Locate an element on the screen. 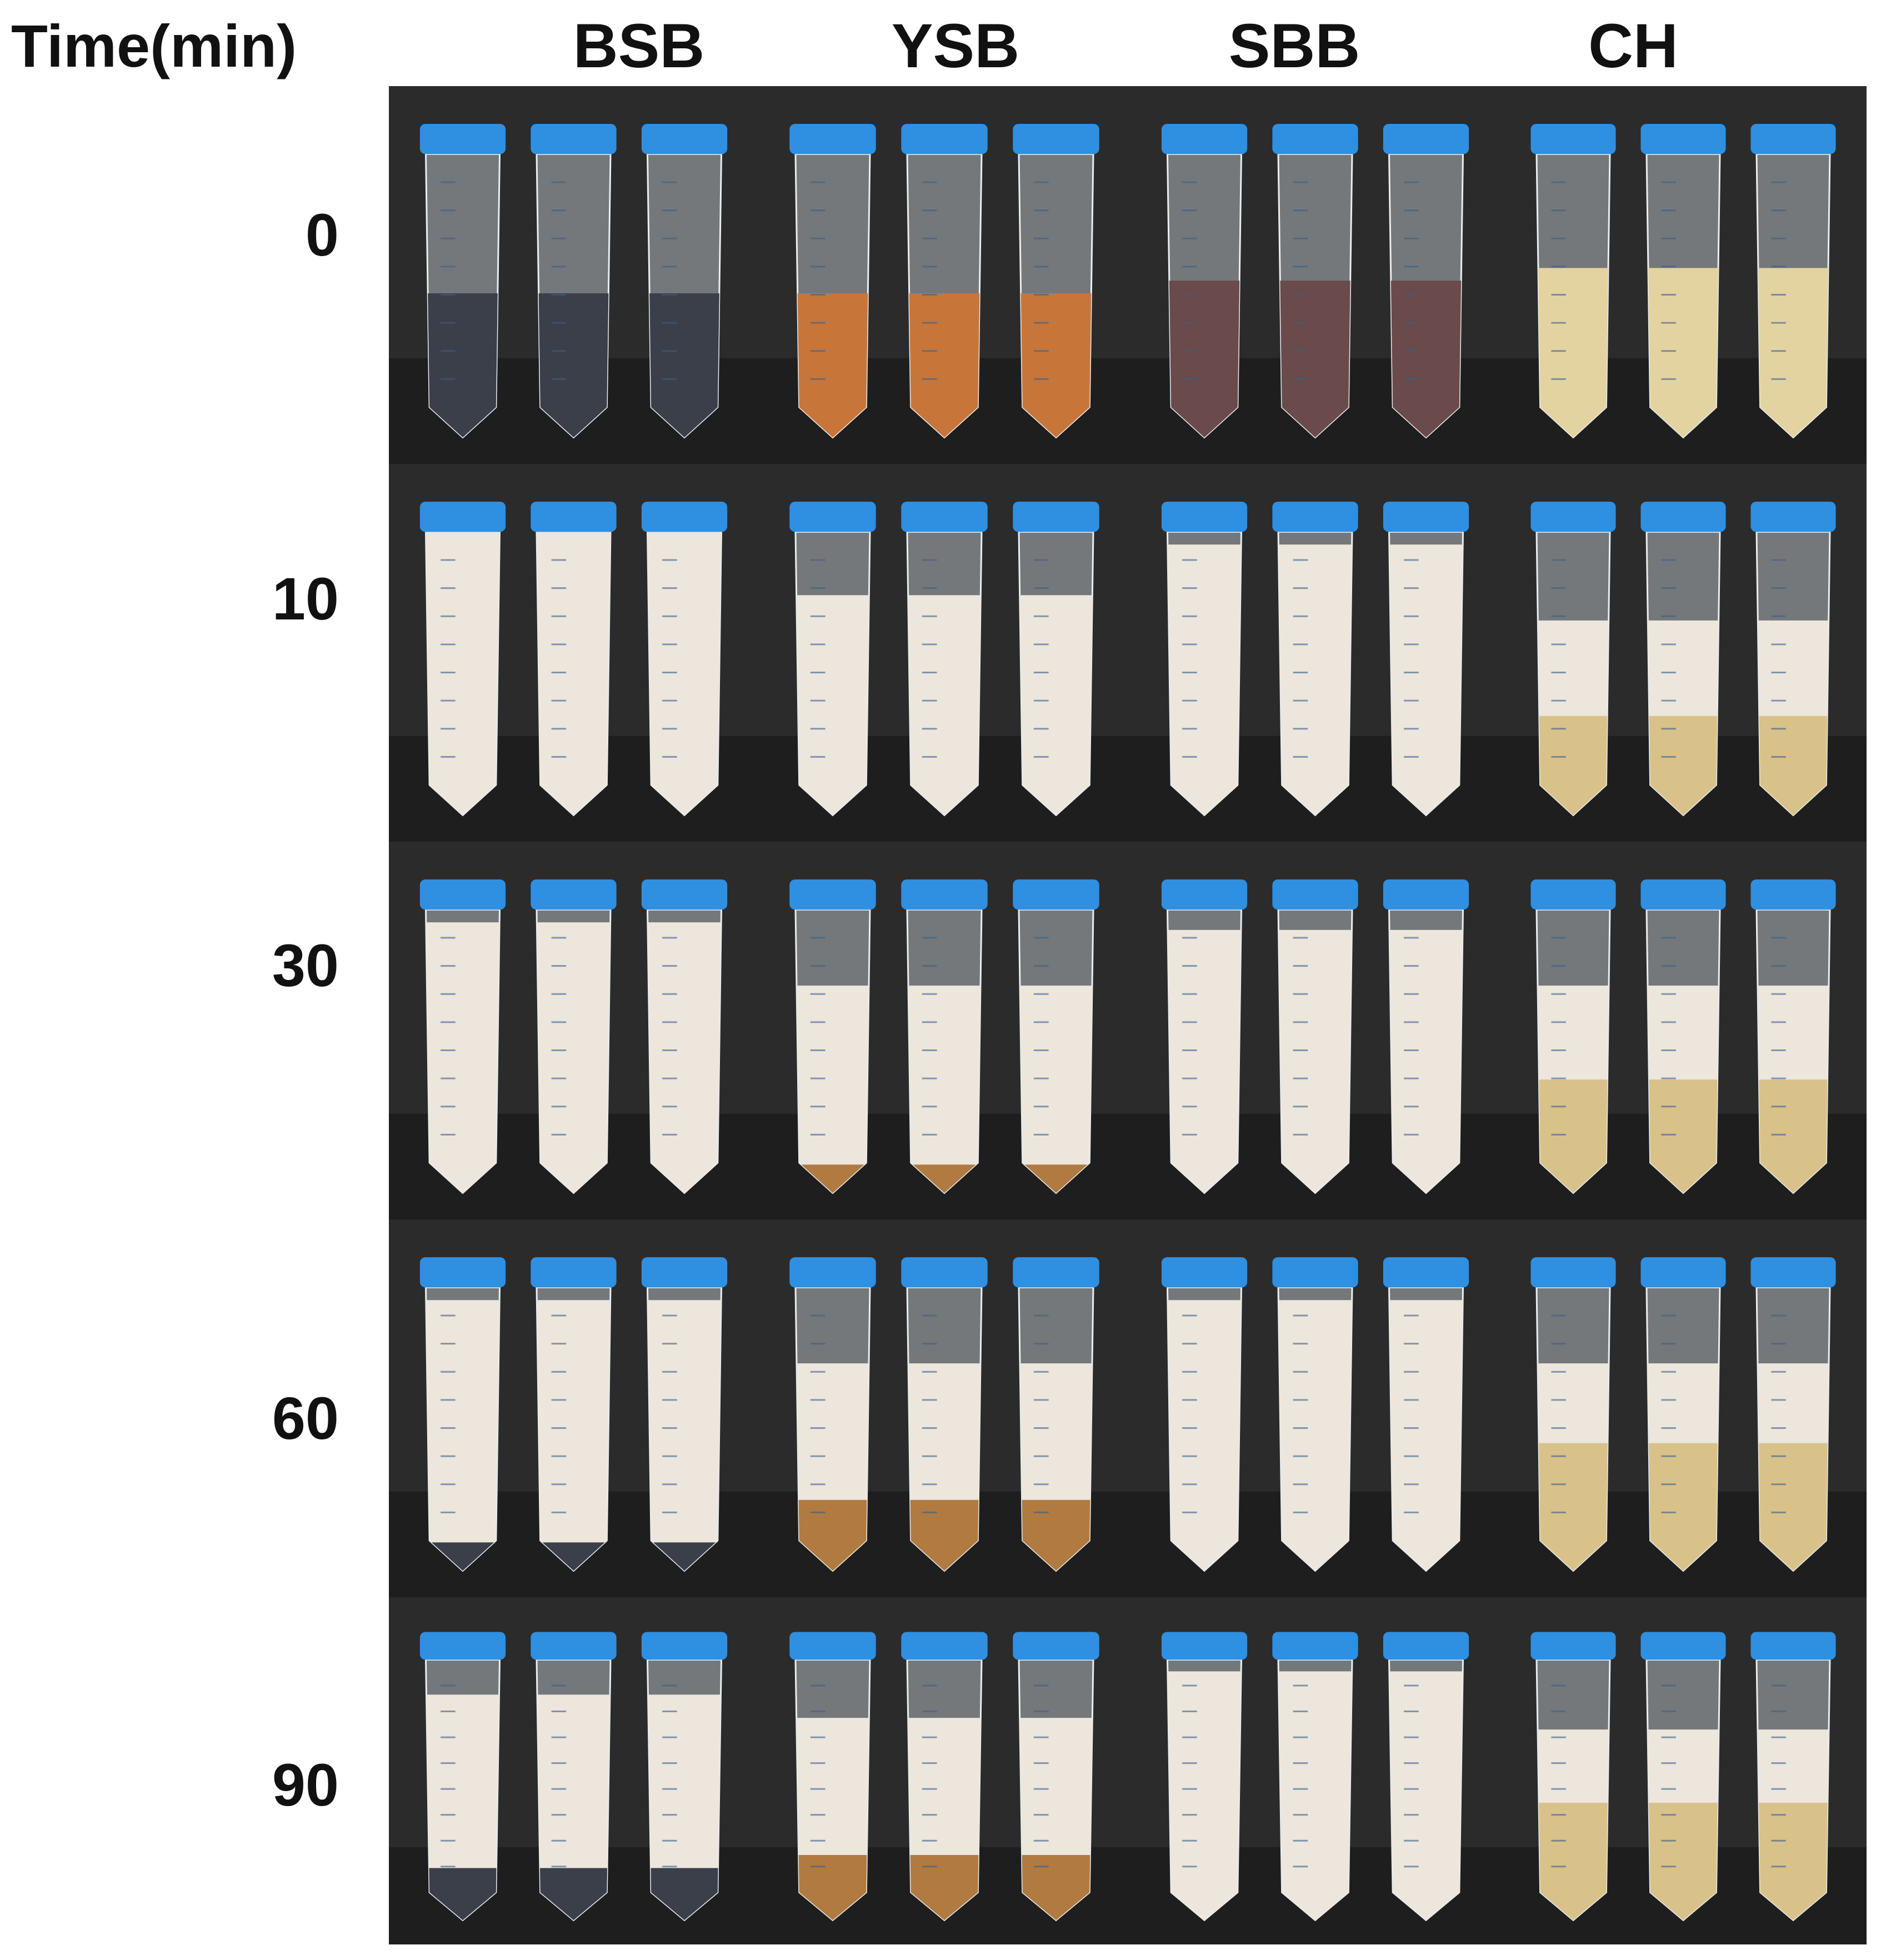  column-label-ch: CH is located at coordinates (1633, 46).